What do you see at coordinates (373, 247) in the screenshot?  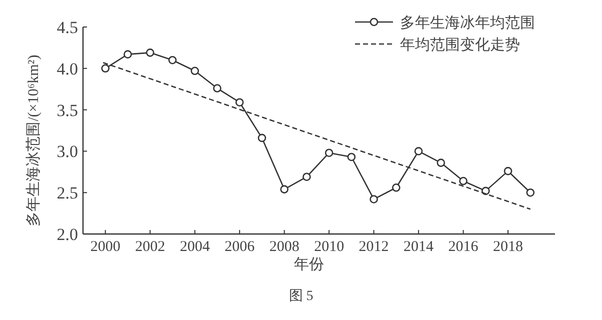 I see `x-tick-label: 2012` at bounding box center [373, 247].